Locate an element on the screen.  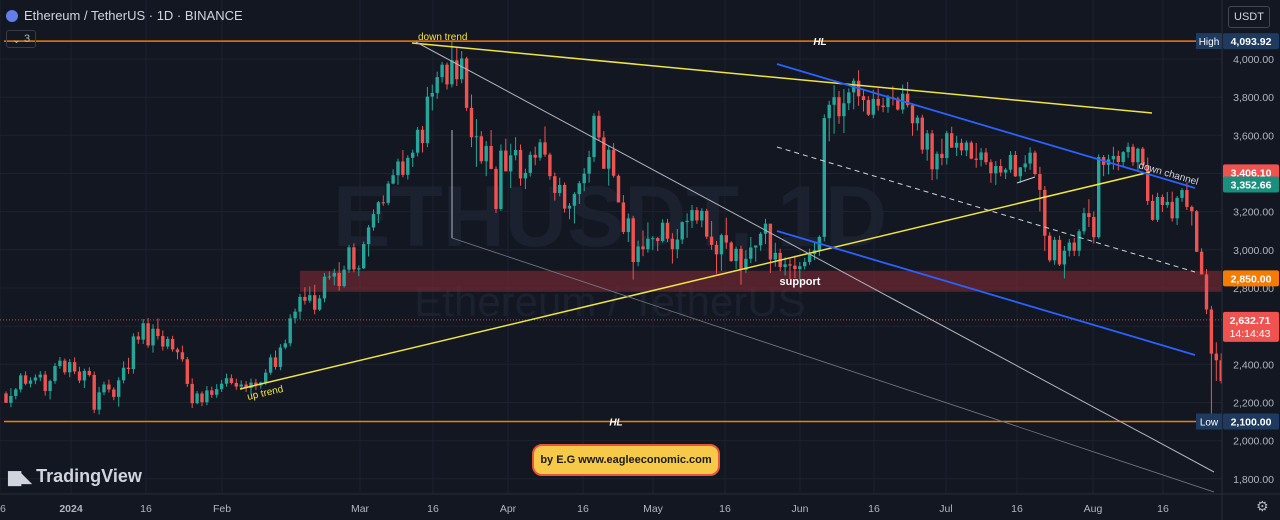
time-tick-label: 2024 is located at coordinates (71, 509).